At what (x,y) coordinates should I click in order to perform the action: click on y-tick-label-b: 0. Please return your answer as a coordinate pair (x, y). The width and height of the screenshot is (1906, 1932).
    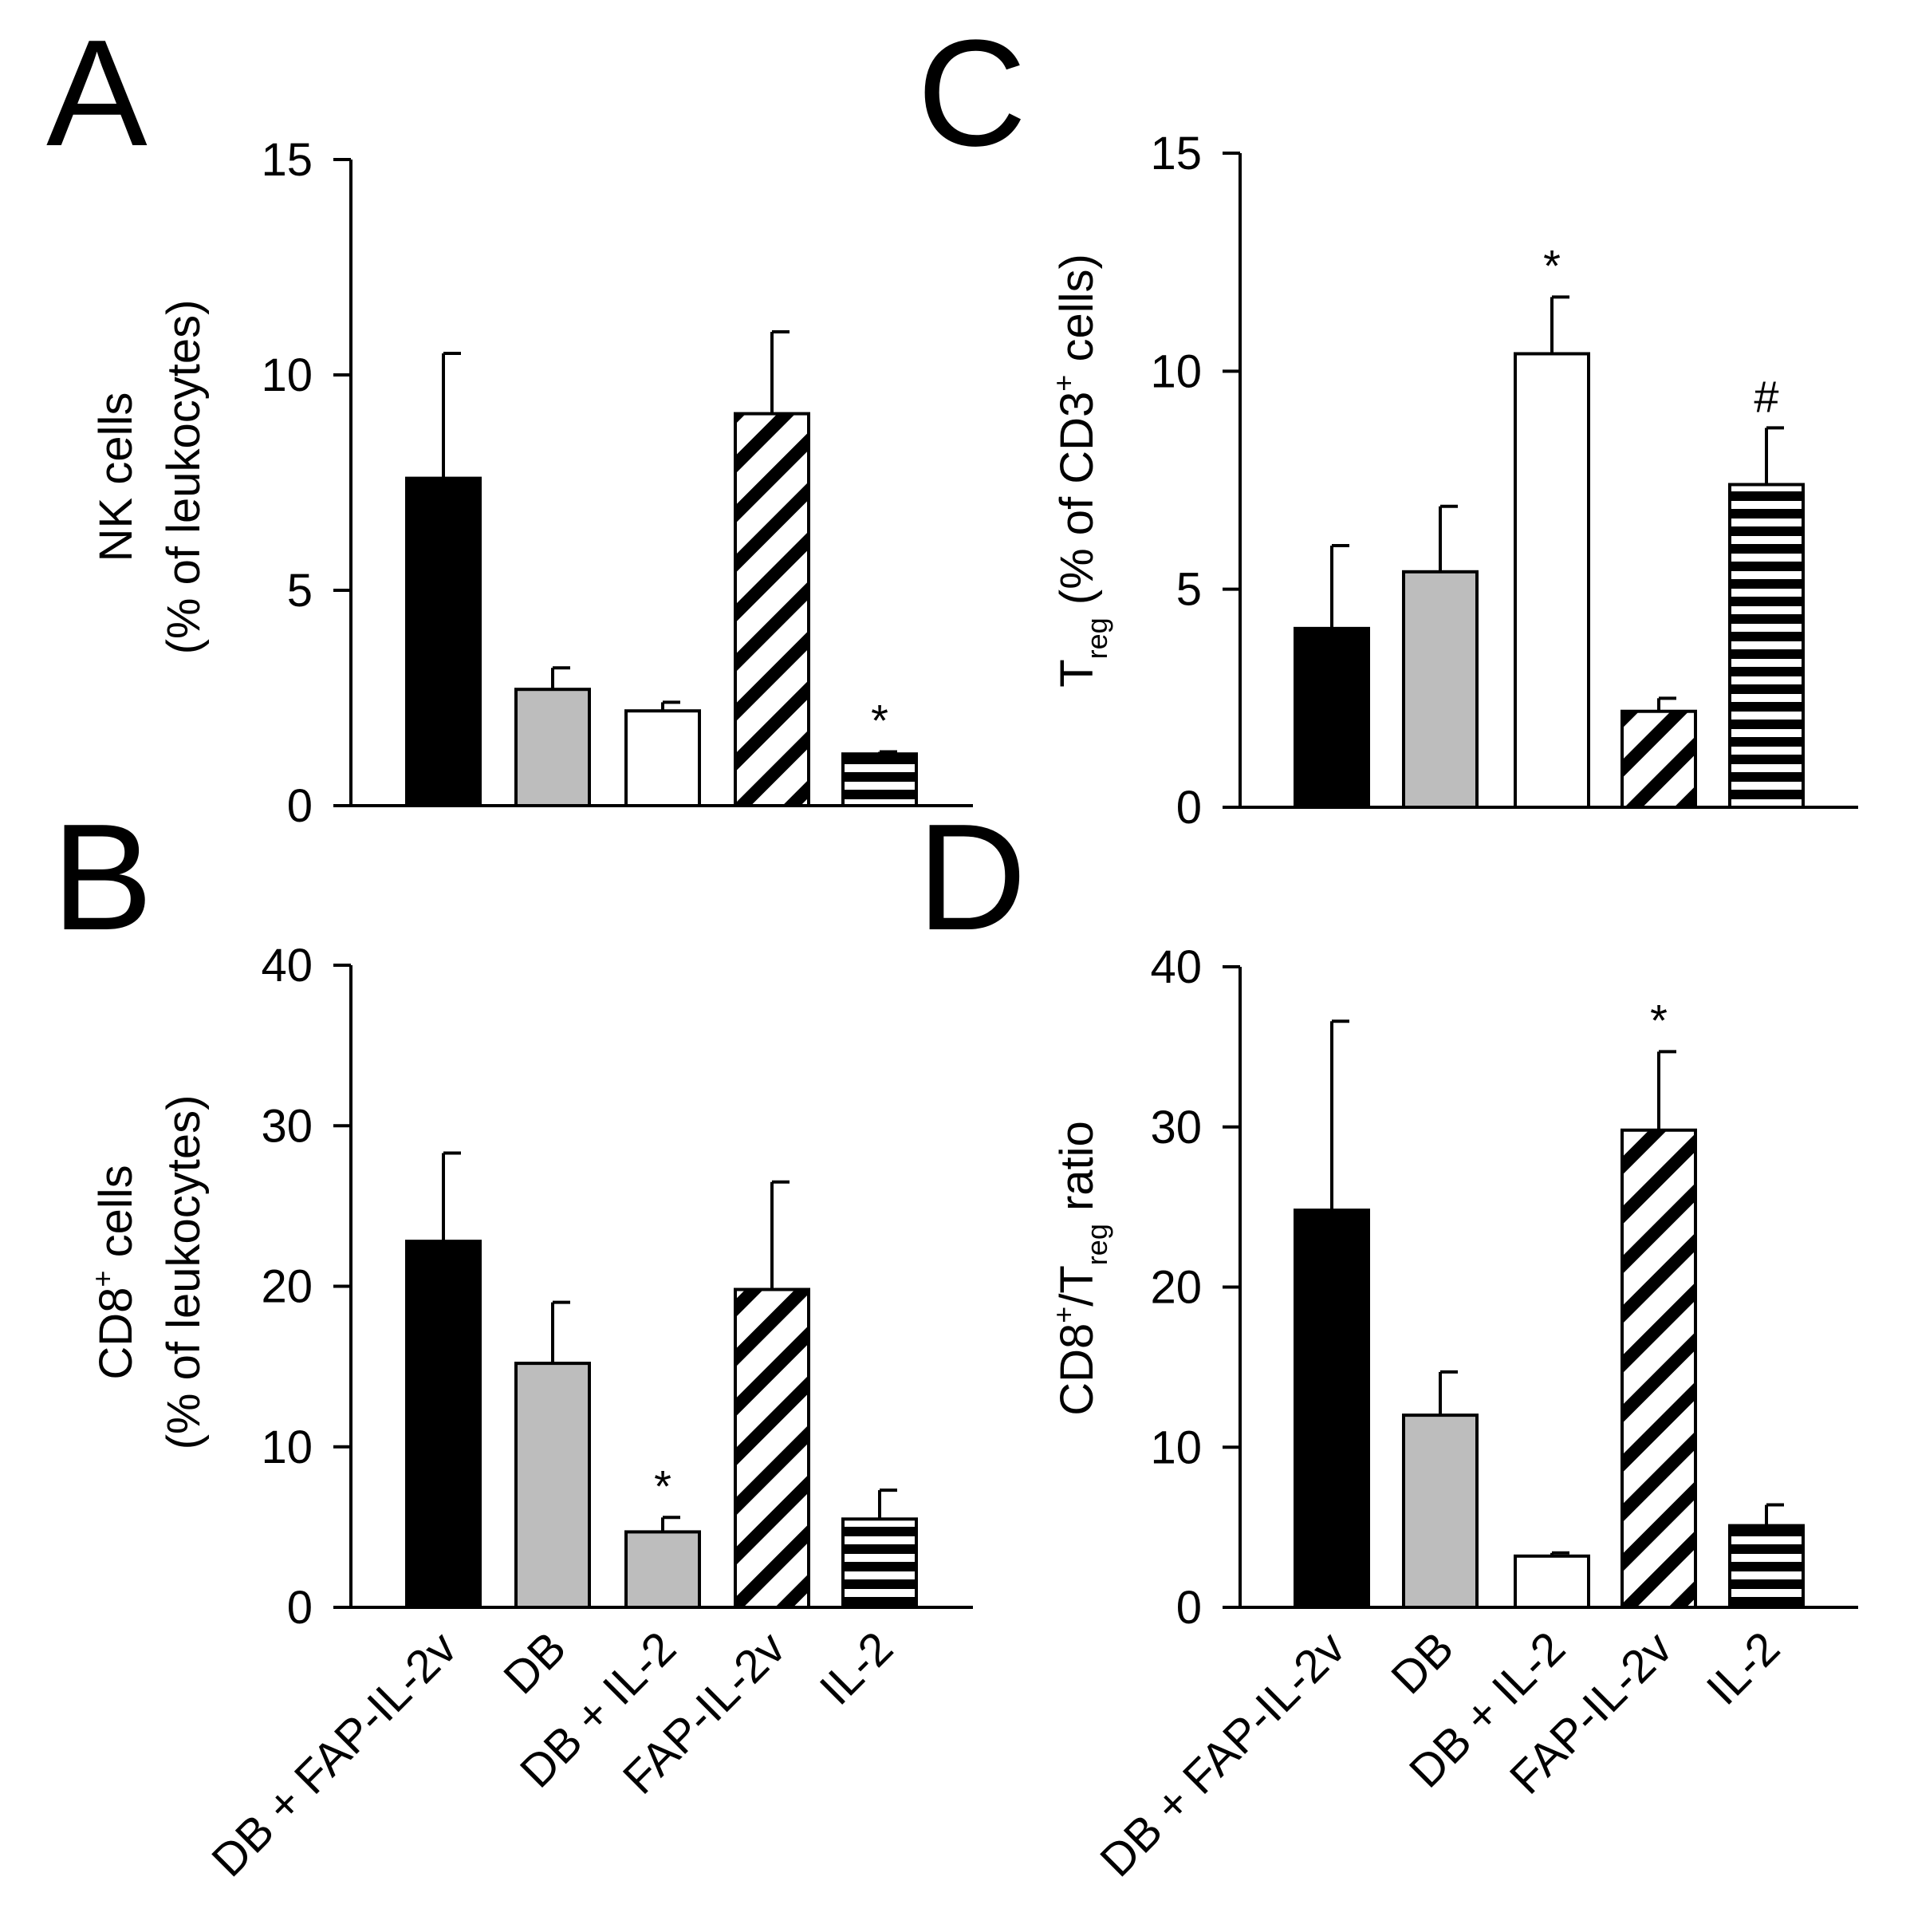
    Looking at the image, I should click on (300, 1608).